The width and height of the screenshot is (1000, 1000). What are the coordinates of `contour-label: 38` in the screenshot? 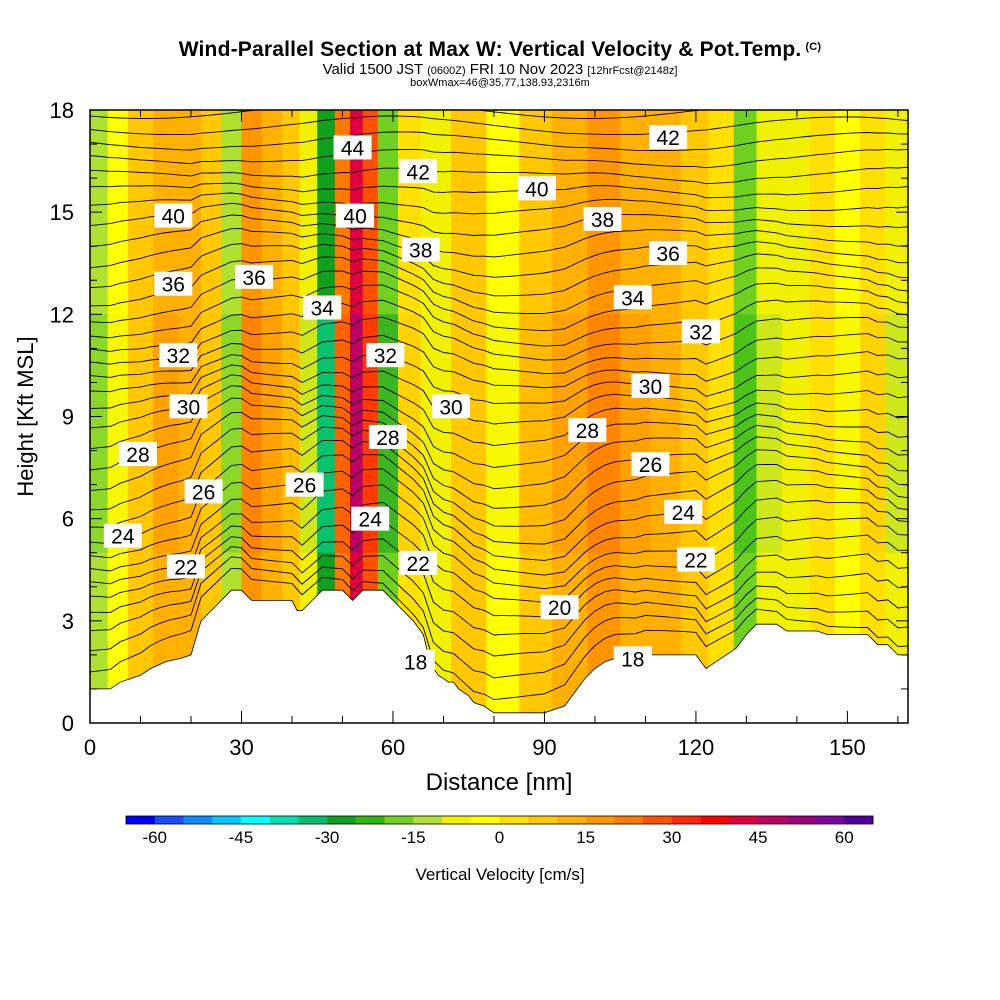 It's located at (602, 220).